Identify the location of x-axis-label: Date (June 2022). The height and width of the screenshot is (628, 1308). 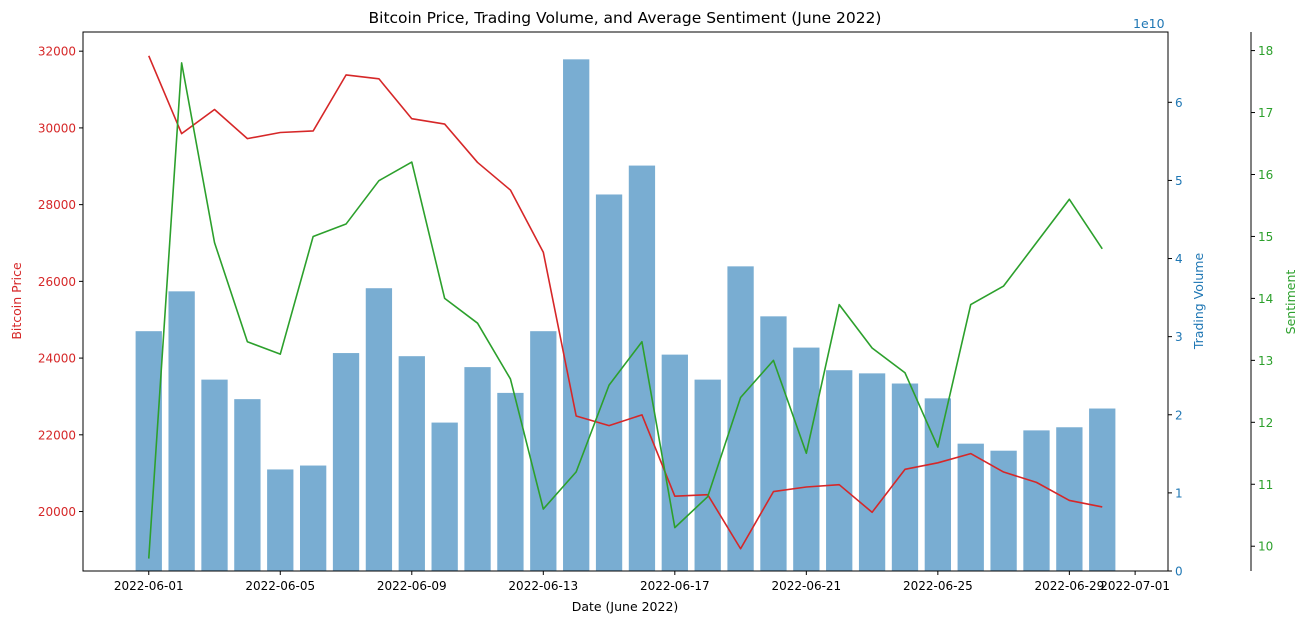
(625, 606).